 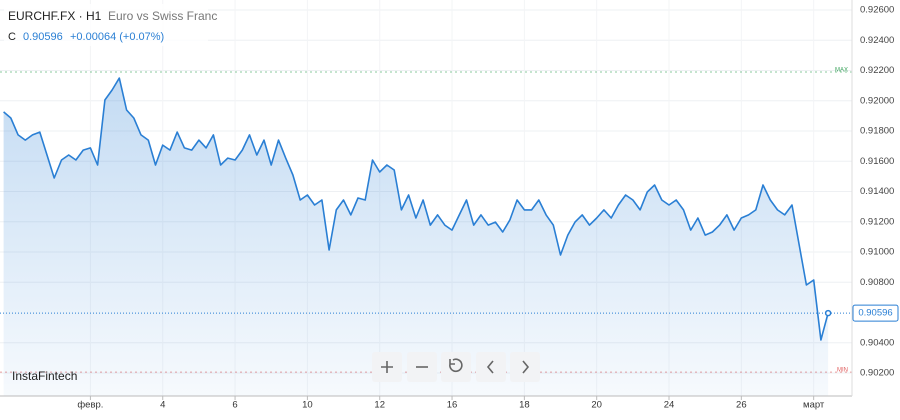 What do you see at coordinates (524, 405) in the screenshot?
I see `x-tick-label: 18` at bounding box center [524, 405].